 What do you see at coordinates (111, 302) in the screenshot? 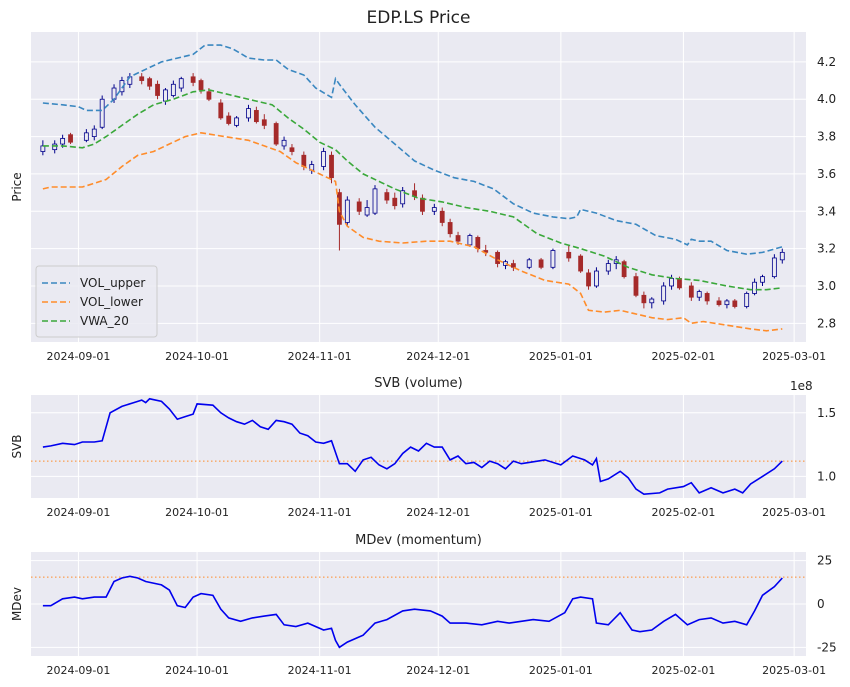
I see `legend-entry: VOL_lower` at bounding box center [111, 302].